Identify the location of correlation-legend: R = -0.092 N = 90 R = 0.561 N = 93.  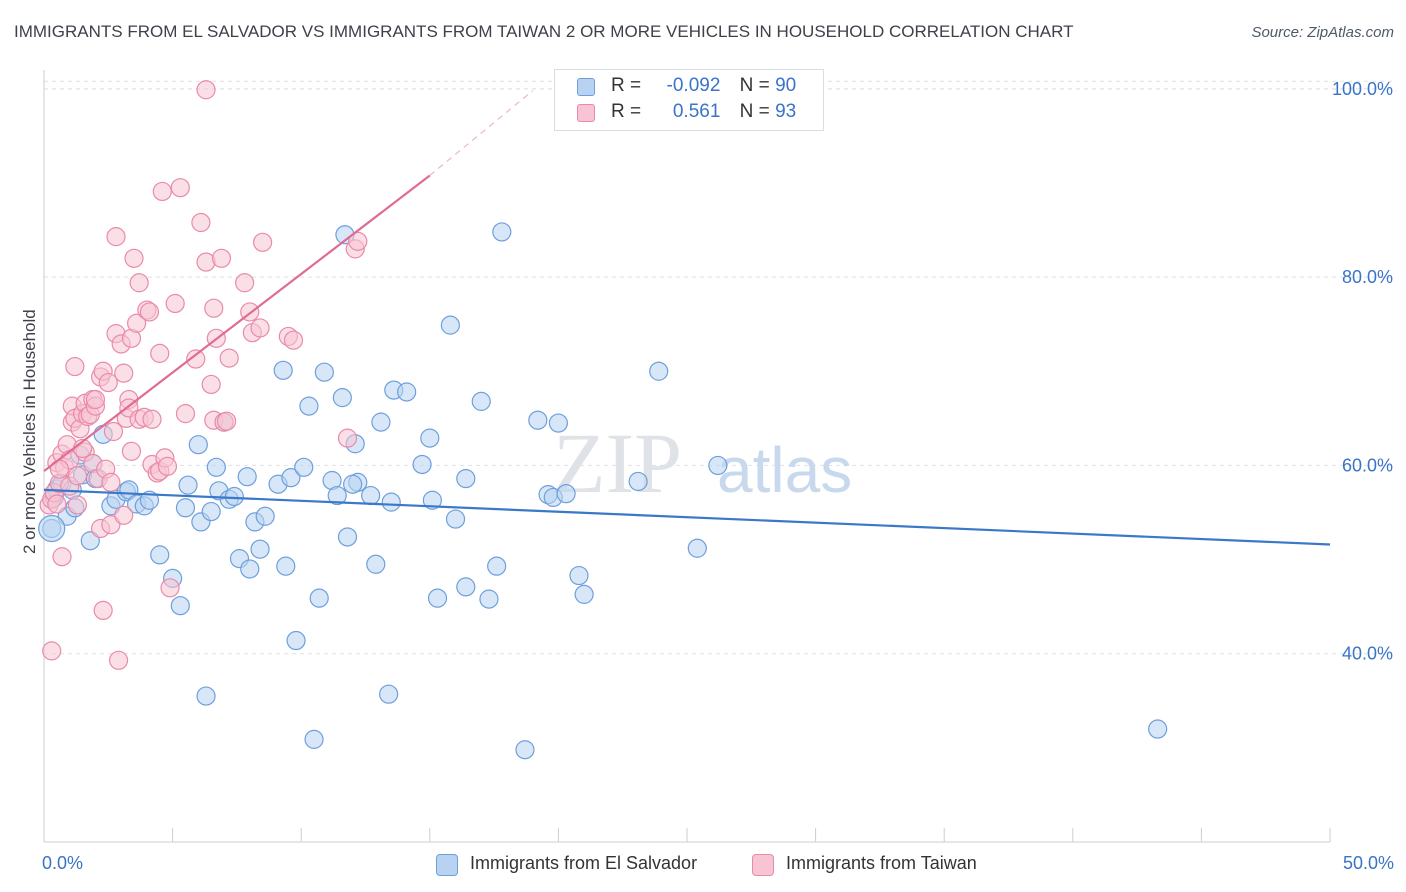
(689, 100).